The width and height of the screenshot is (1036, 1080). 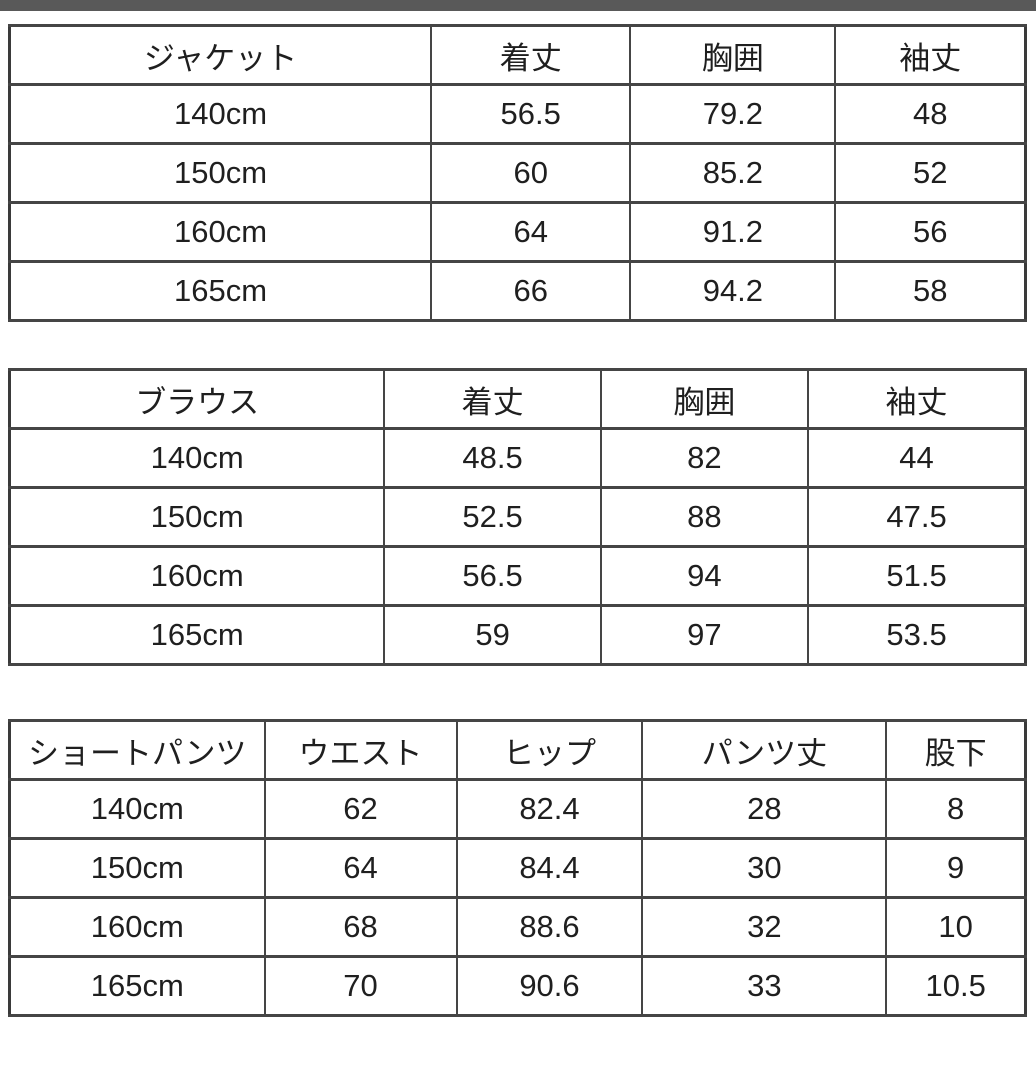 What do you see at coordinates (549, 868) in the screenshot?
I see `measurement-cell: 84.4` at bounding box center [549, 868].